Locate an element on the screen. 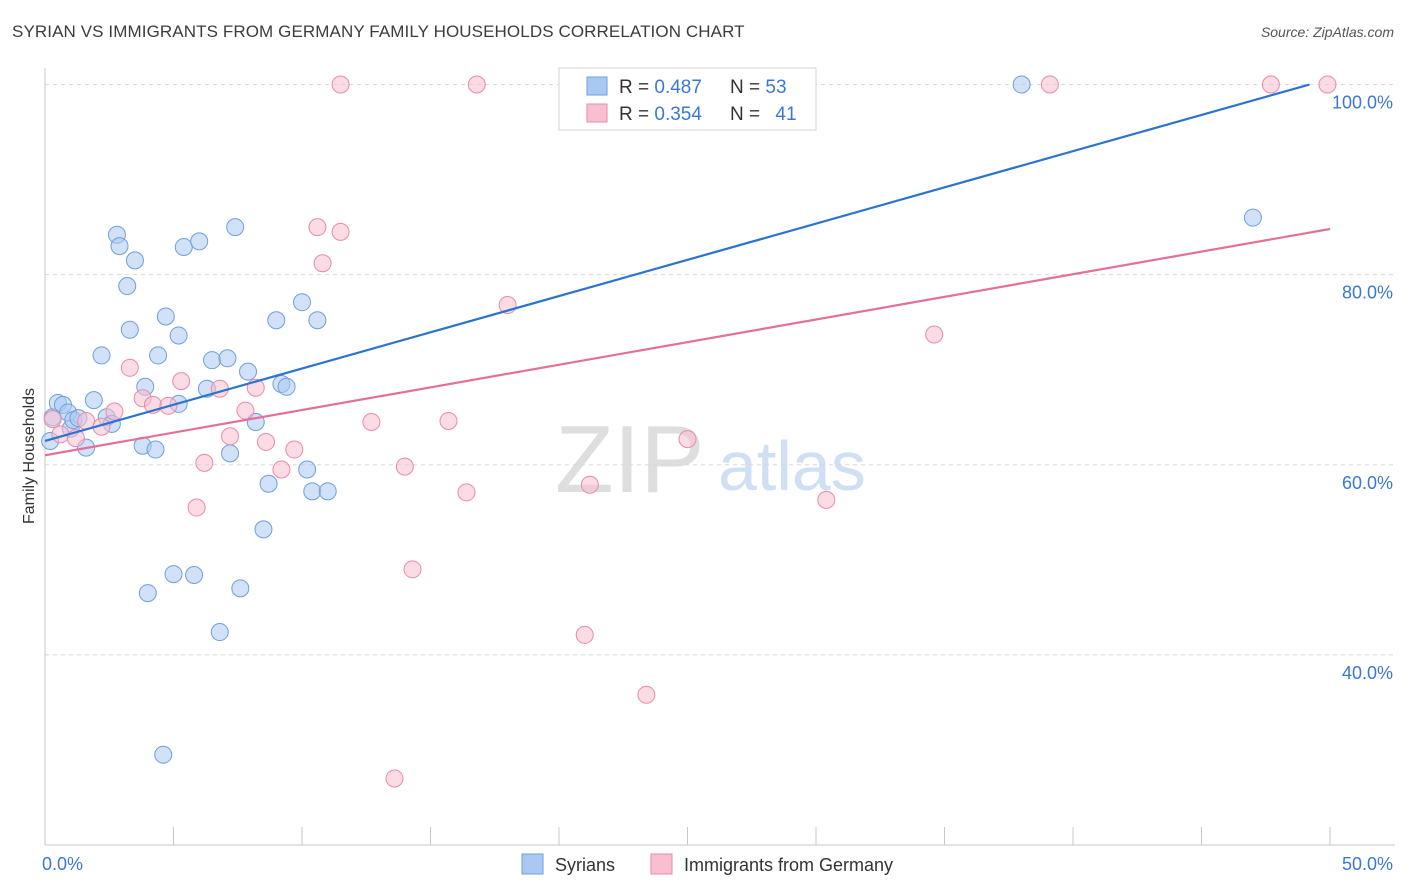 The image size is (1406, 892). legend-swatch-germany is located at coordinates (661, 864).